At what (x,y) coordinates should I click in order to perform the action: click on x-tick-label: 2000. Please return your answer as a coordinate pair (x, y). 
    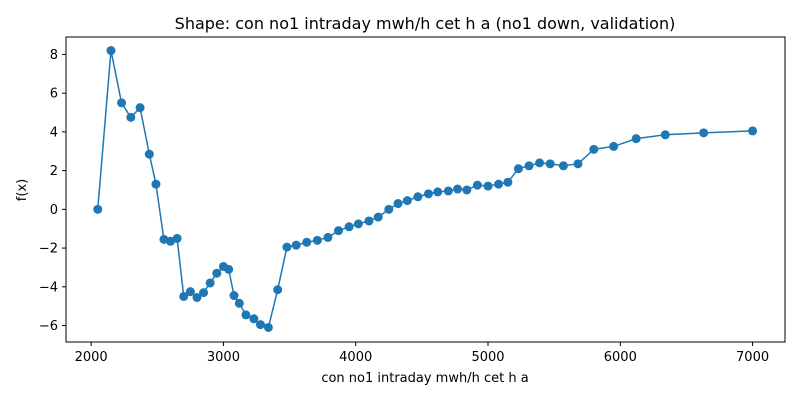
    Looking at the image, I should click on (91, 357).